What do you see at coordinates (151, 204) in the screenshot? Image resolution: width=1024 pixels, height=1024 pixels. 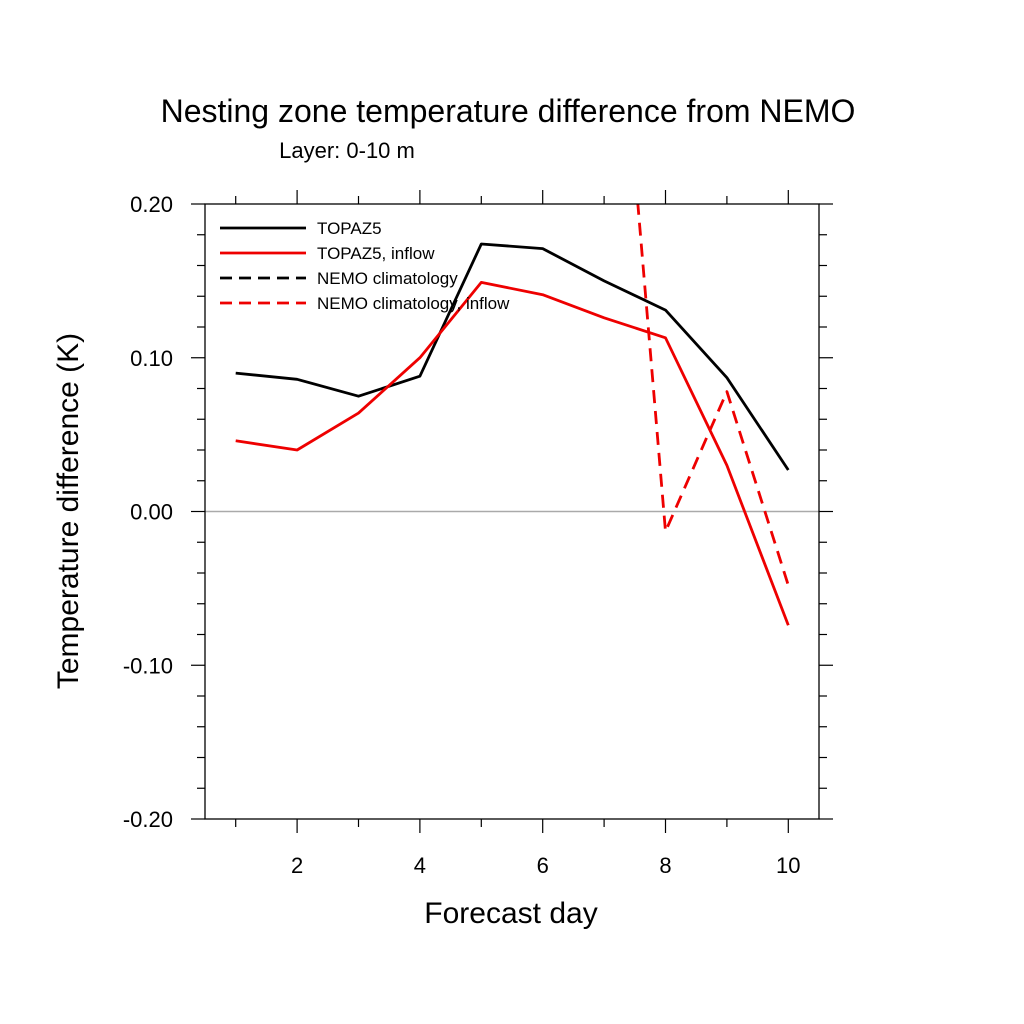 I see `y-tick-label: 0.20` at bounding box center [151, 204].